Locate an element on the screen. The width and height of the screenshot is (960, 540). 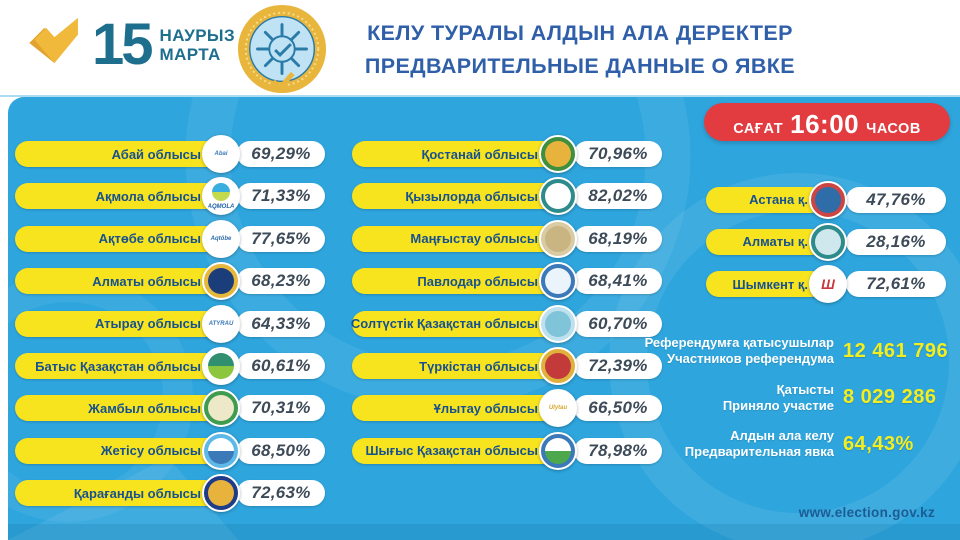
aqmola-region-emblem: AQMOLA is located at coordinates (221, 196).